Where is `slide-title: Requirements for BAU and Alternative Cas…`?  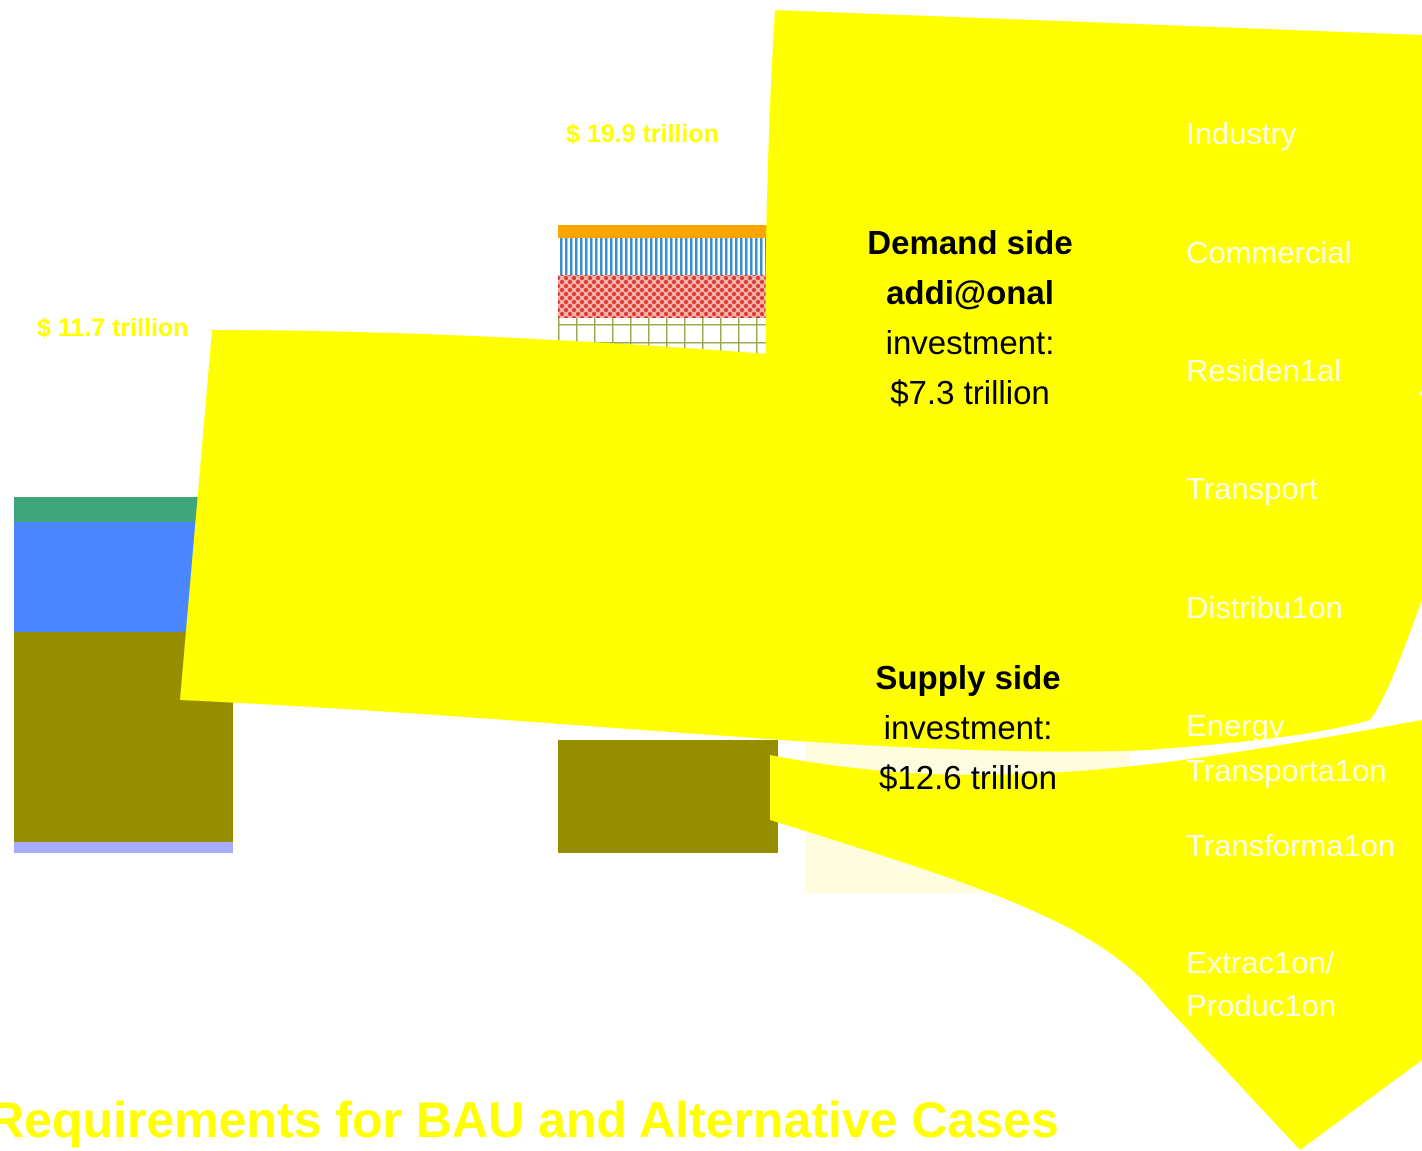 slide-title: Requirements for BAU and Alternative Cas… is located at coordinates (529, 1120).